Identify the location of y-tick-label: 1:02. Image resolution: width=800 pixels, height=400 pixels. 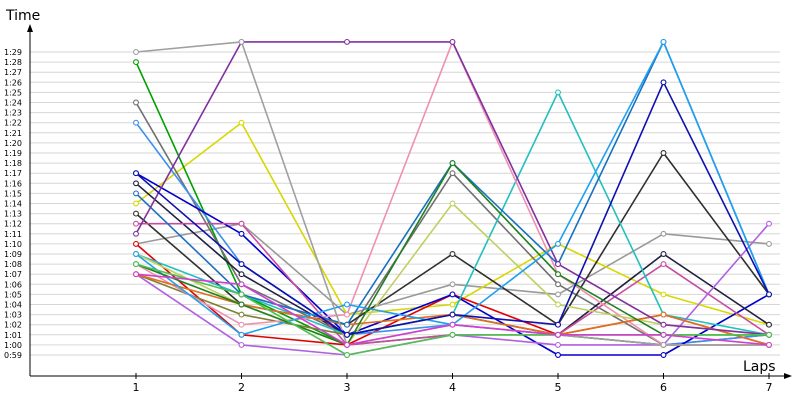
(13, 325).